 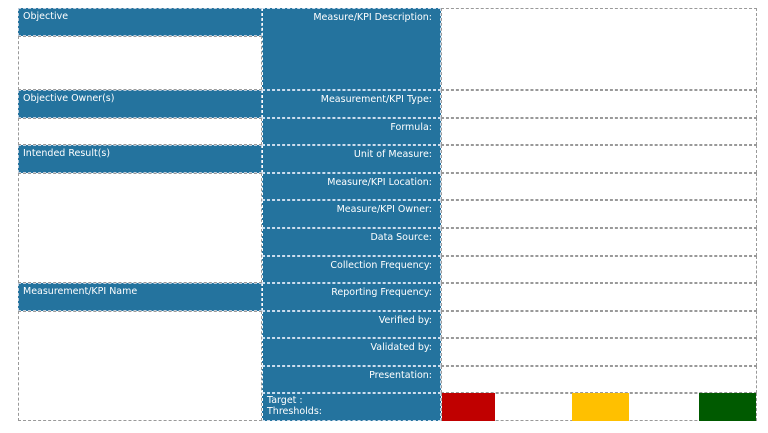 What do you see at coordinates (351, 297) in the screenshot?
I see `field-label: Reporting Frequency:` at bounding box center [351, 297].